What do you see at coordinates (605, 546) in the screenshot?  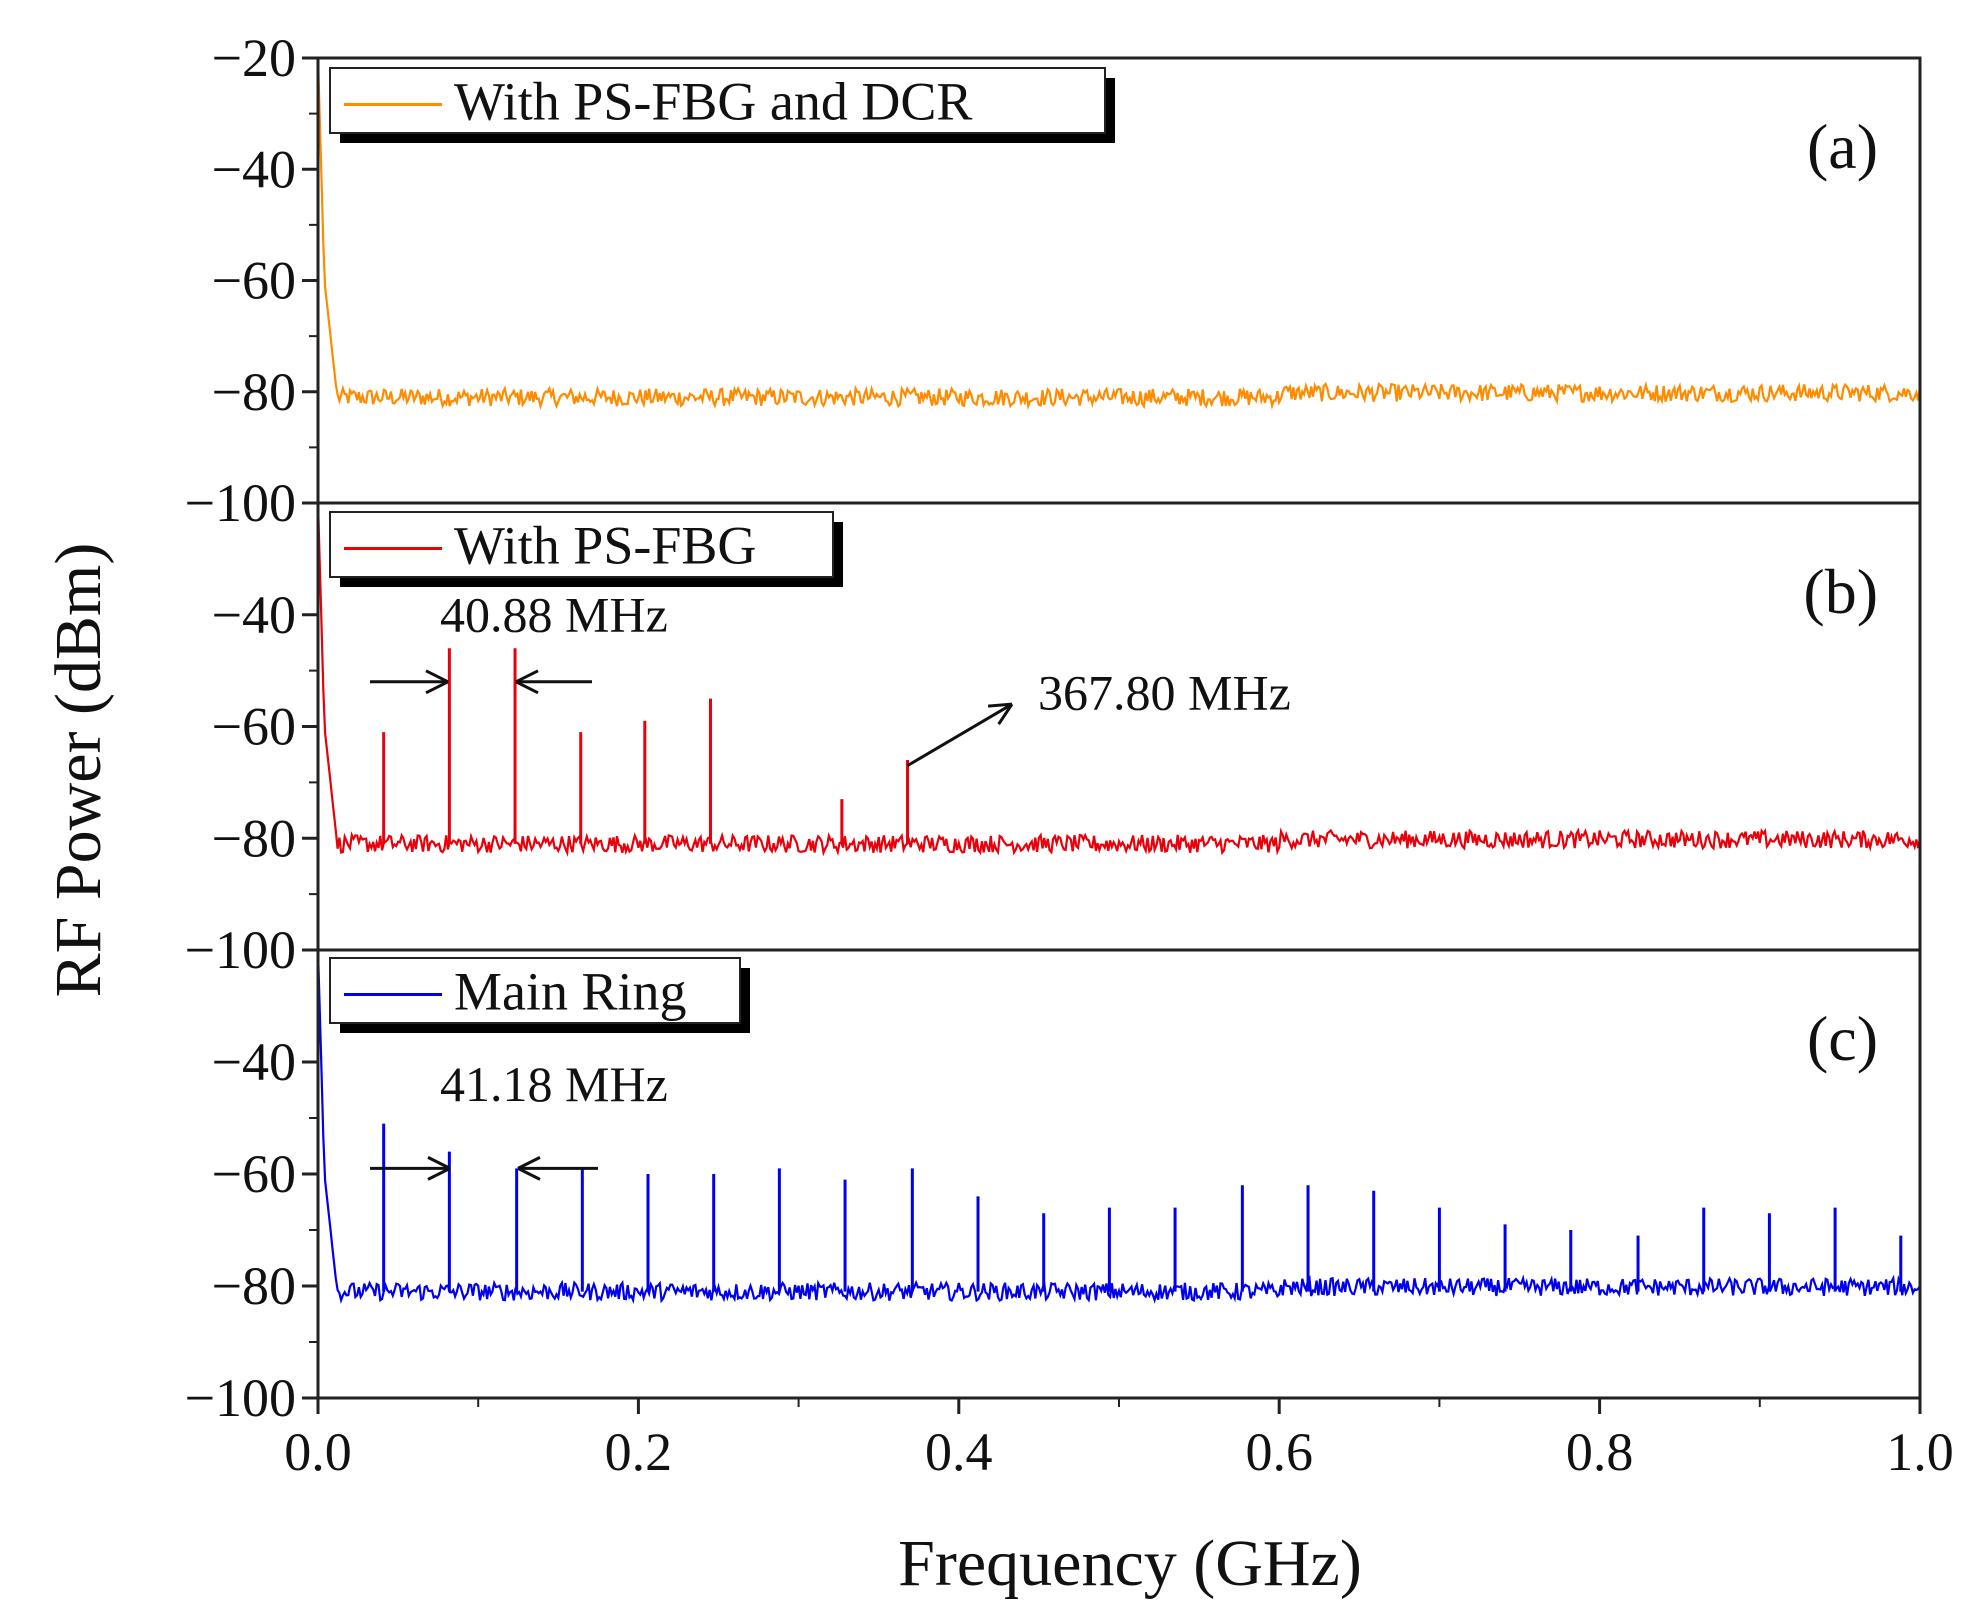 I see `legend-label: With PS-FBG` at bounding box center [605, 546].